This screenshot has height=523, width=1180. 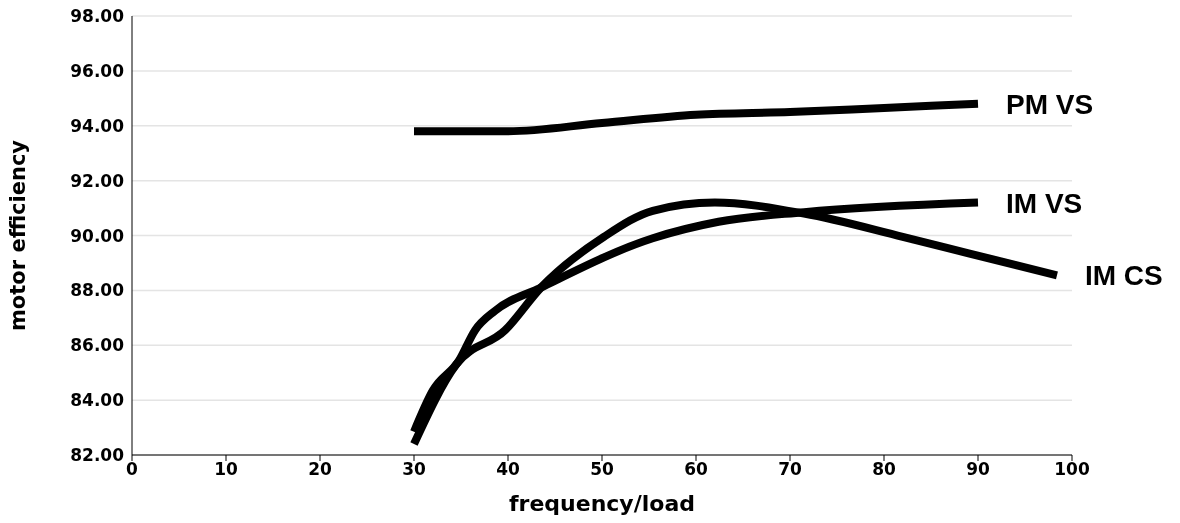 What do you see at coordinates (97, 400) in the screenshot?
I see `y-tick-label: 84.00` at bounding box center [97, 400].